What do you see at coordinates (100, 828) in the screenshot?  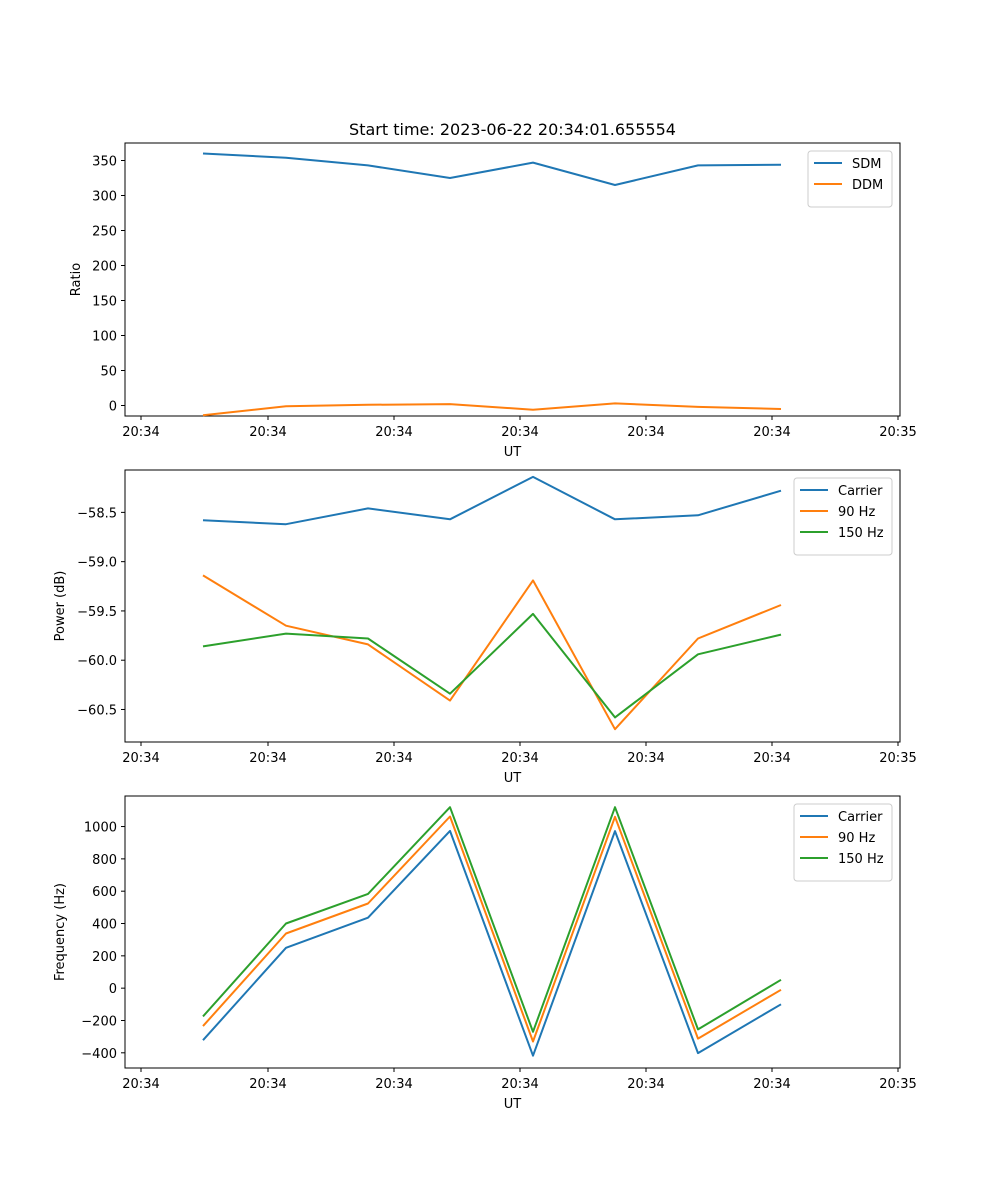 I see `y-tick-label: 1000` at bounding box center [100, 828].